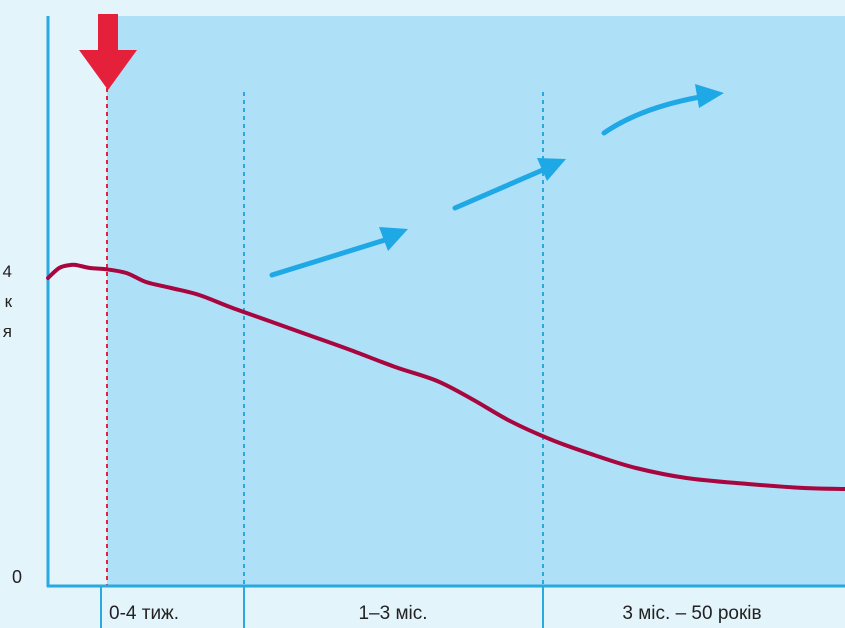 This screenshot has width=845, height=628. I want to click on y-tick-label-zero: 0, so click(17, 577).